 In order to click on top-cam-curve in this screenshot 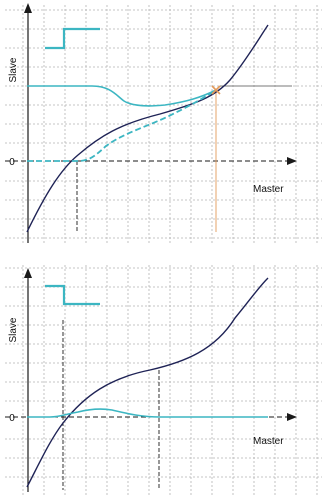, I will do `click(122, 96)`.